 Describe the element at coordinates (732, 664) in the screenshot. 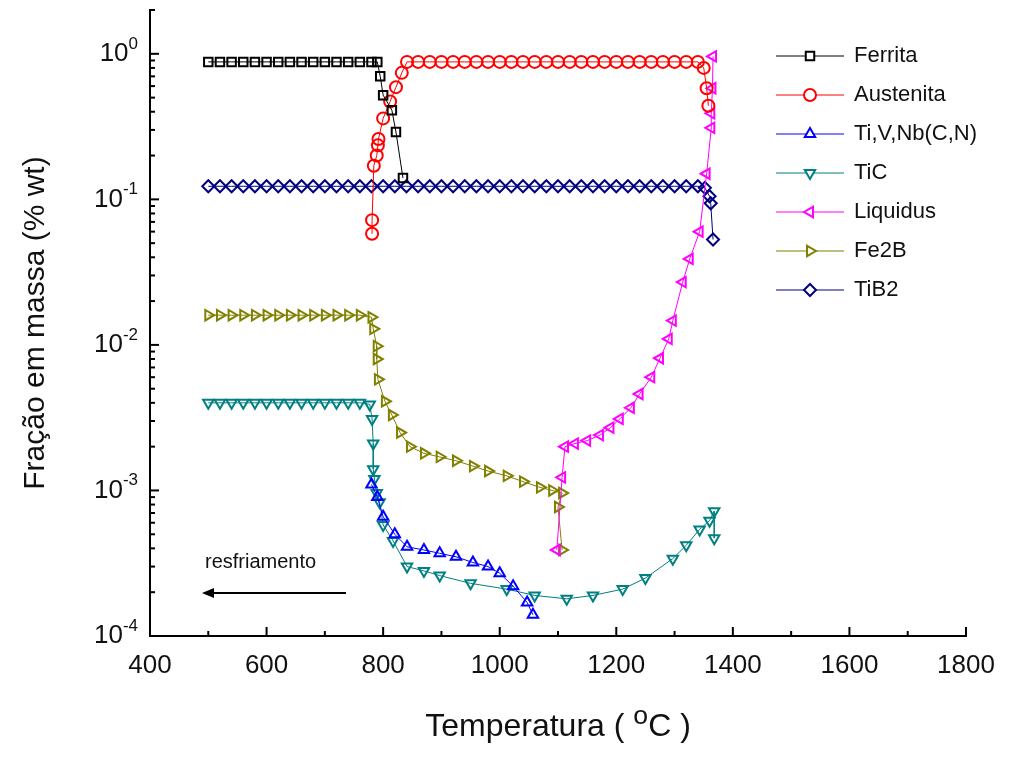

I see `x-tick-label: 1400` at that location.